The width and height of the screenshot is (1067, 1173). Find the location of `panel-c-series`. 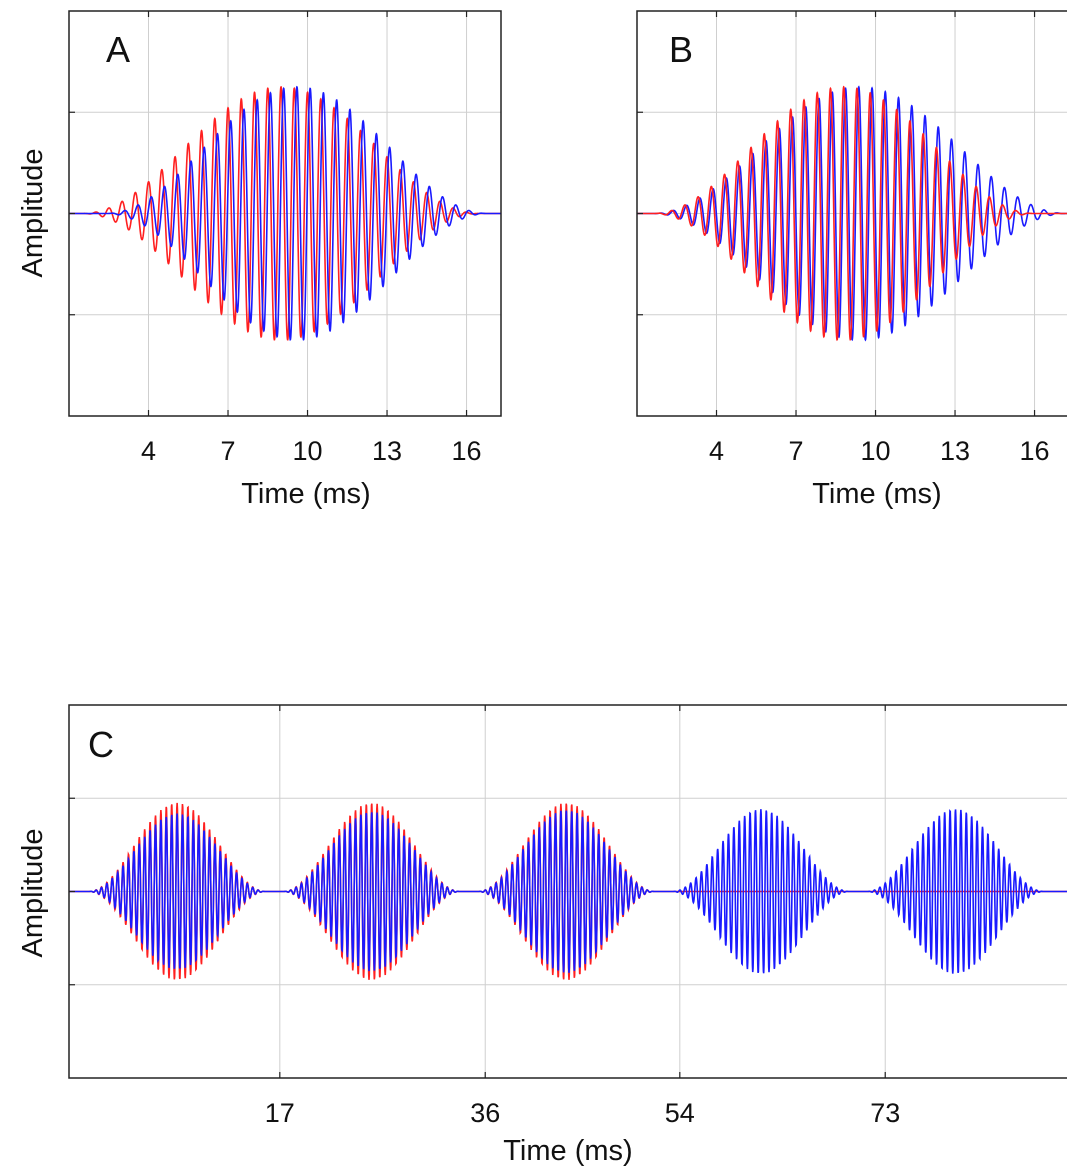

panel-c-series is located at coordinates (568, 891).